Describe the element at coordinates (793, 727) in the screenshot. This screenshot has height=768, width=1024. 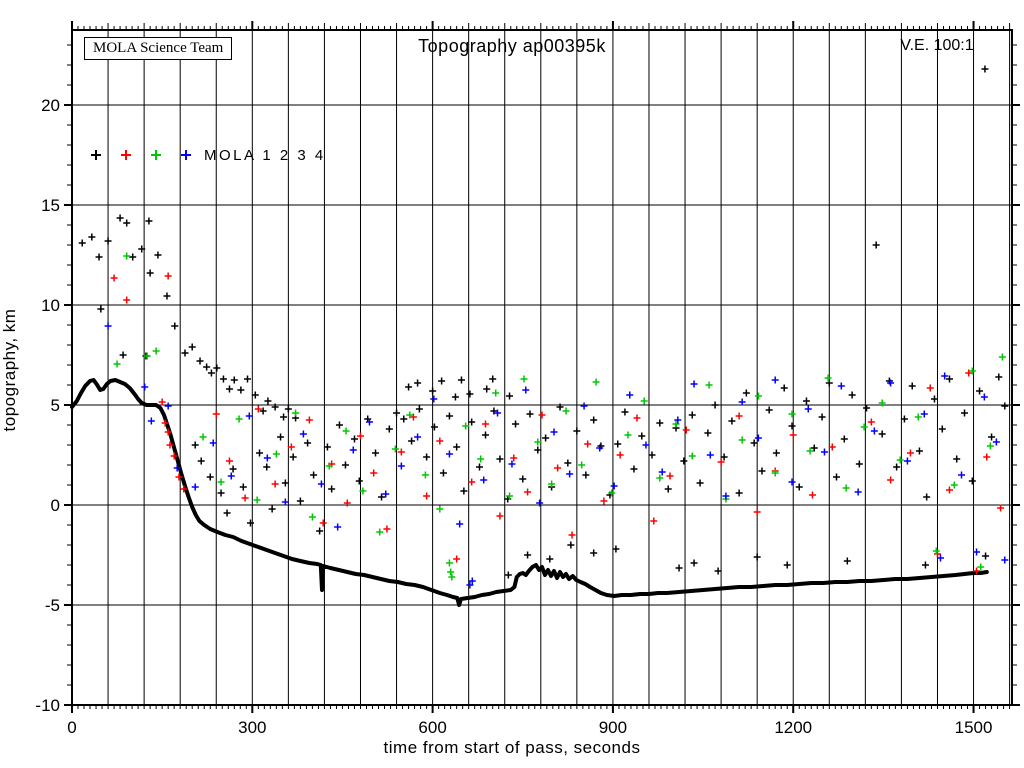
I see `x-tick-label: 1200` at that location.